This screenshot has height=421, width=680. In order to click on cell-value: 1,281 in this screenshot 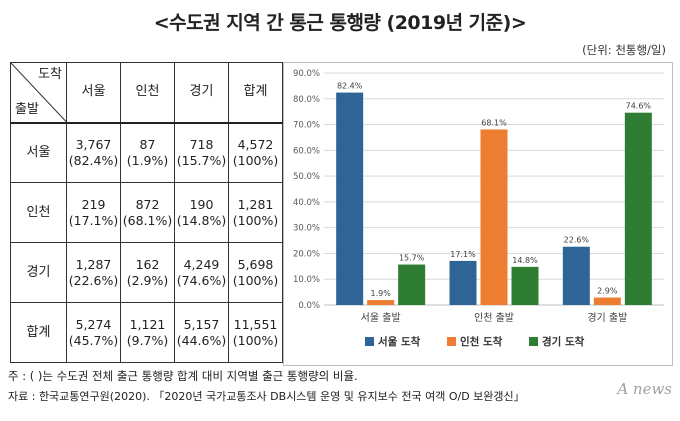, I will do `click(255, 204)`.